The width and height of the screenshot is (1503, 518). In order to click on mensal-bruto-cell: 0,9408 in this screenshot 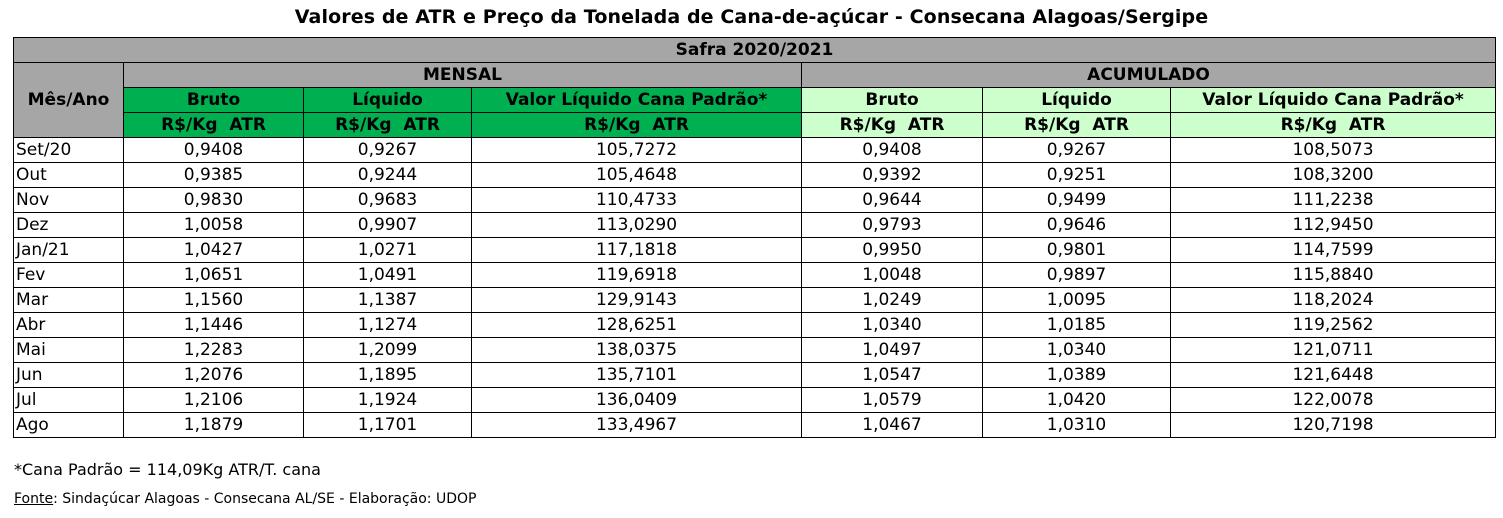, I will do `click(213, 150)`.